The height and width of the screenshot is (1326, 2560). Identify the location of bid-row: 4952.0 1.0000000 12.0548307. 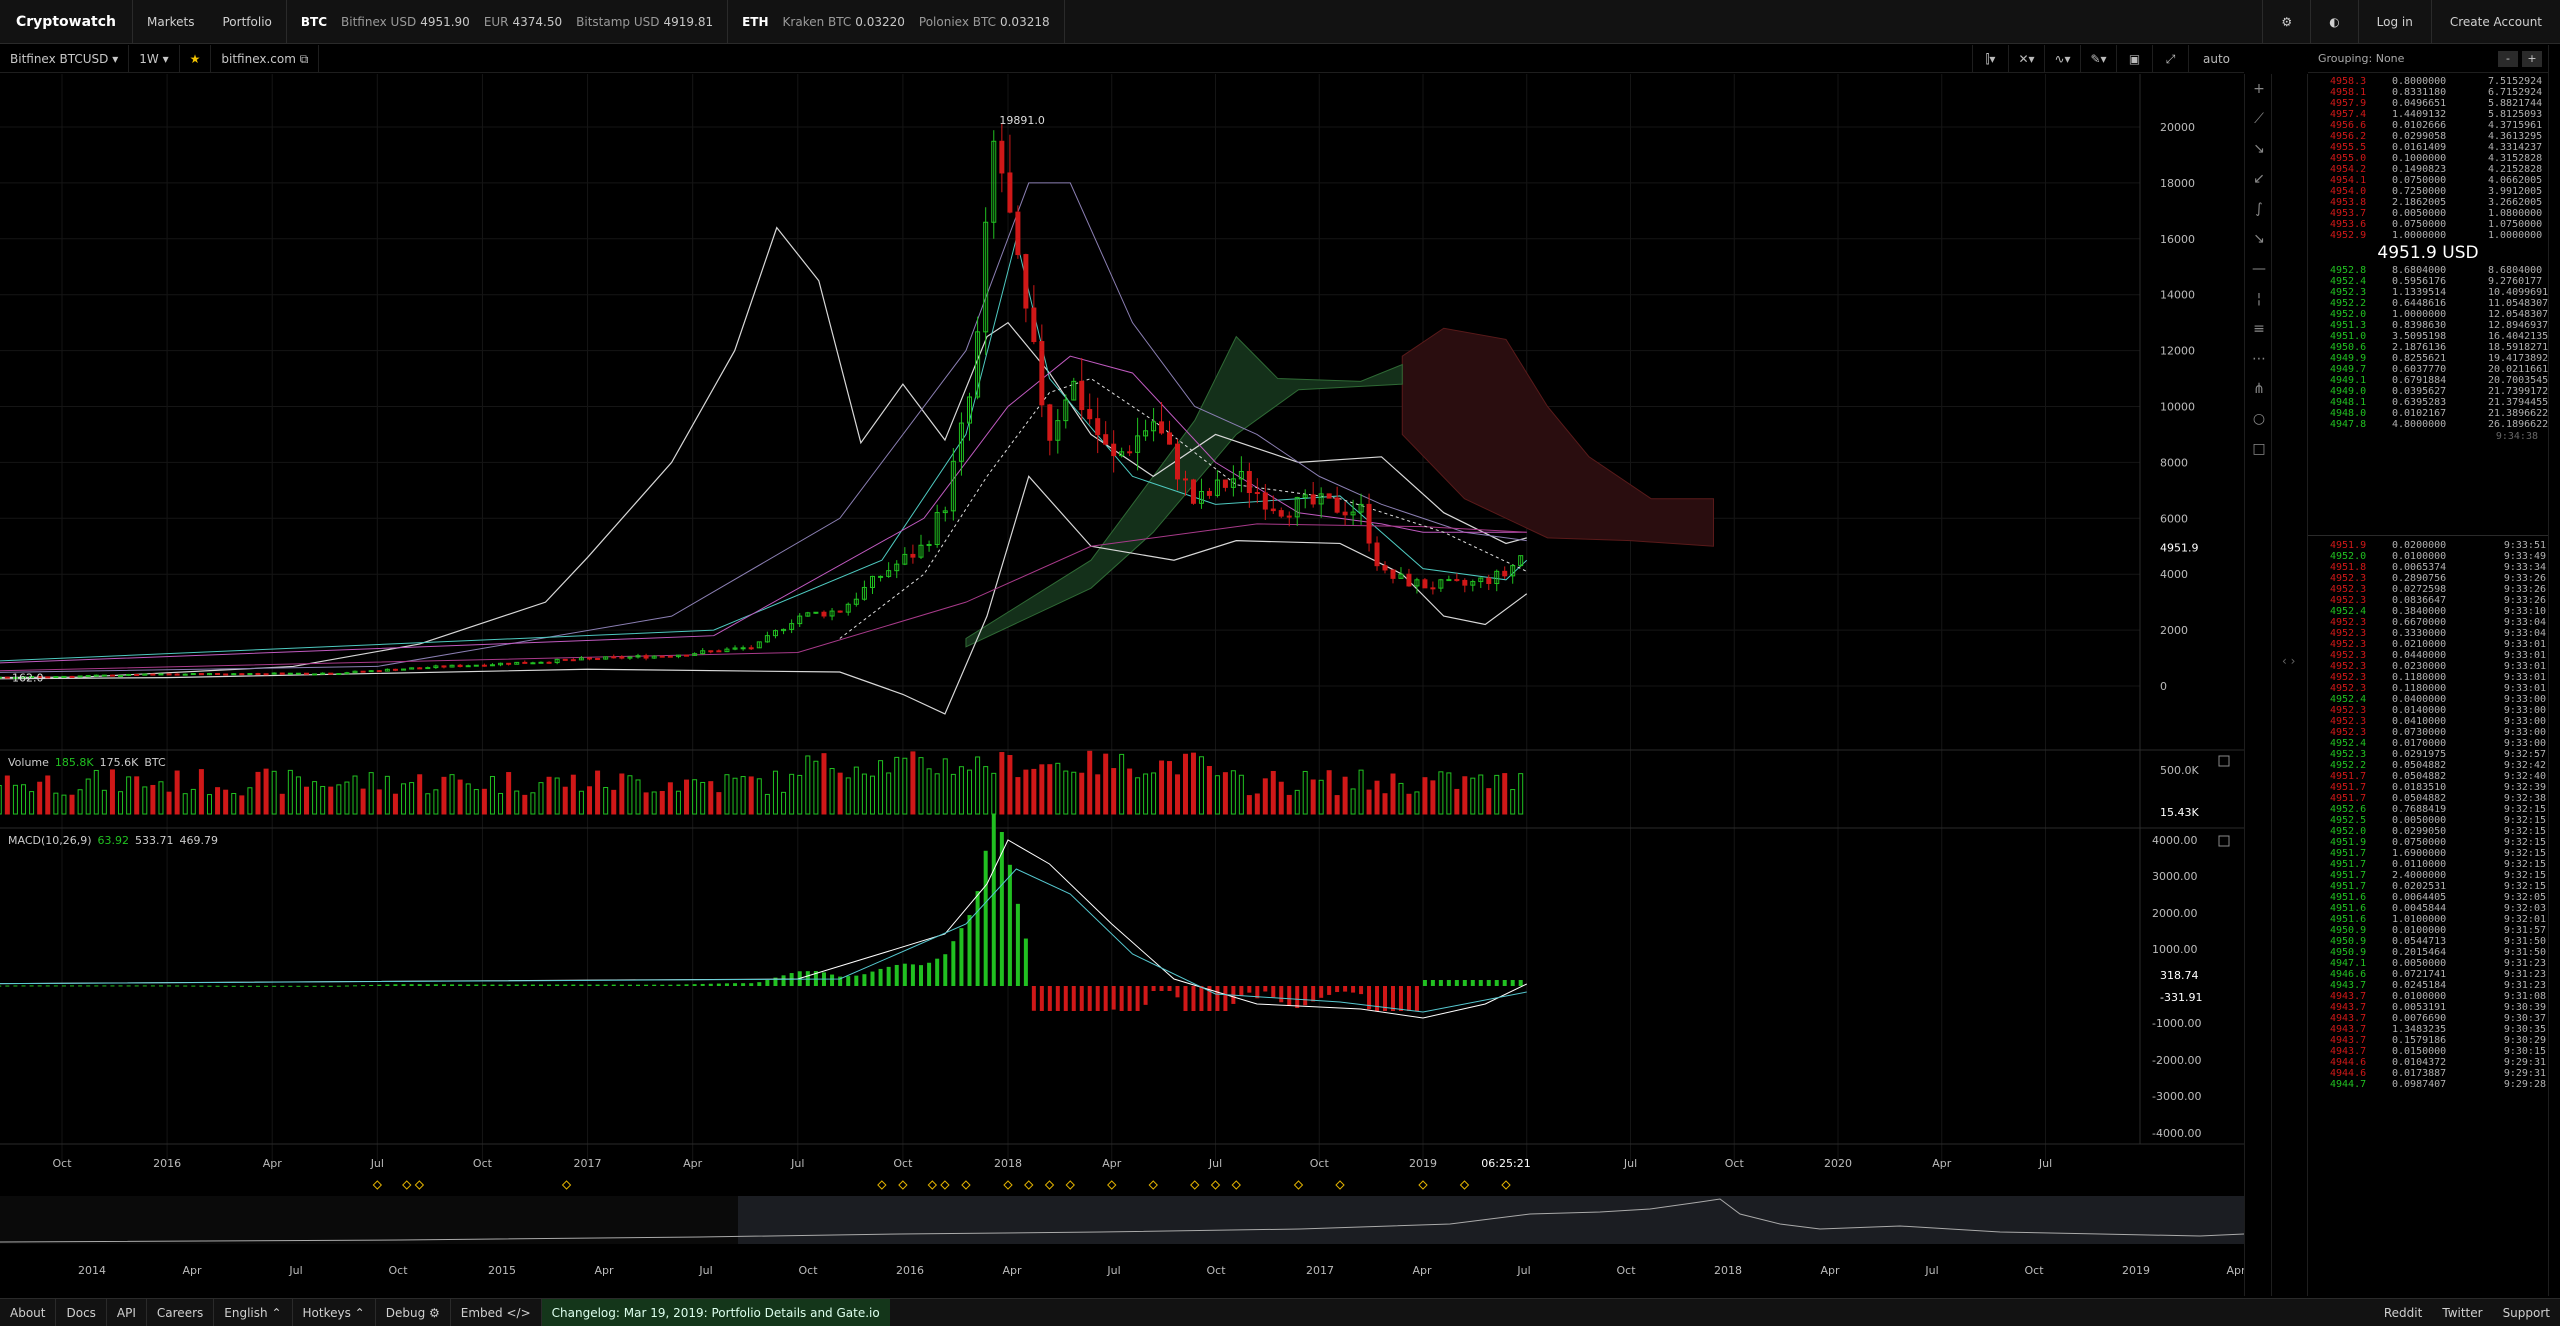
(2428, 314).